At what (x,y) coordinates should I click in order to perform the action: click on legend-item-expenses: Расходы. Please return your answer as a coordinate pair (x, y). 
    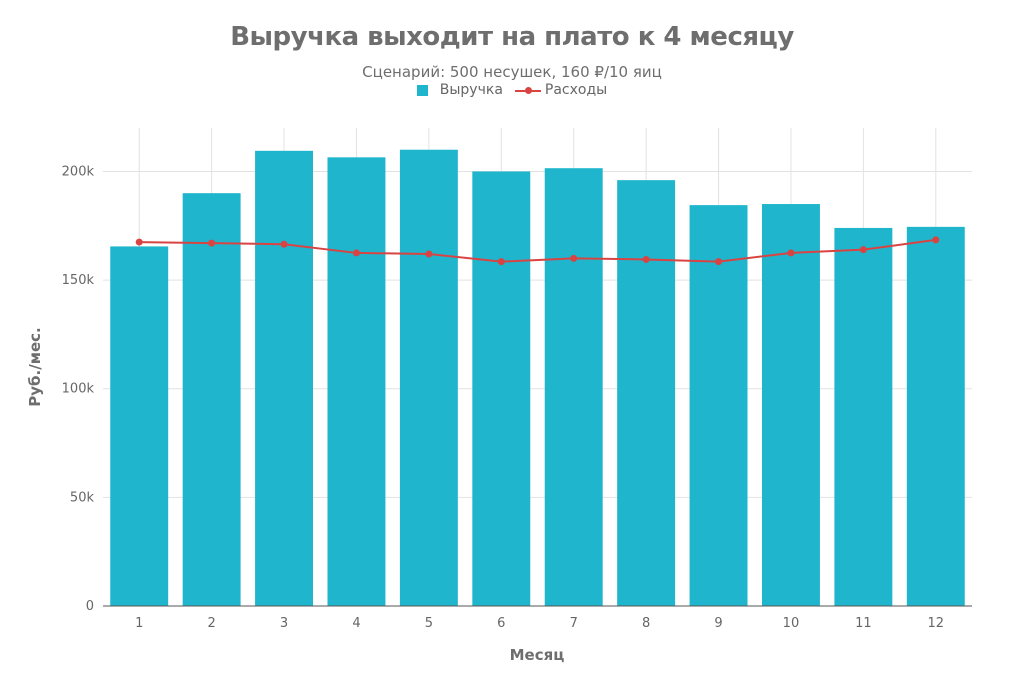
    Looking at the image, I should click on (561, 90).